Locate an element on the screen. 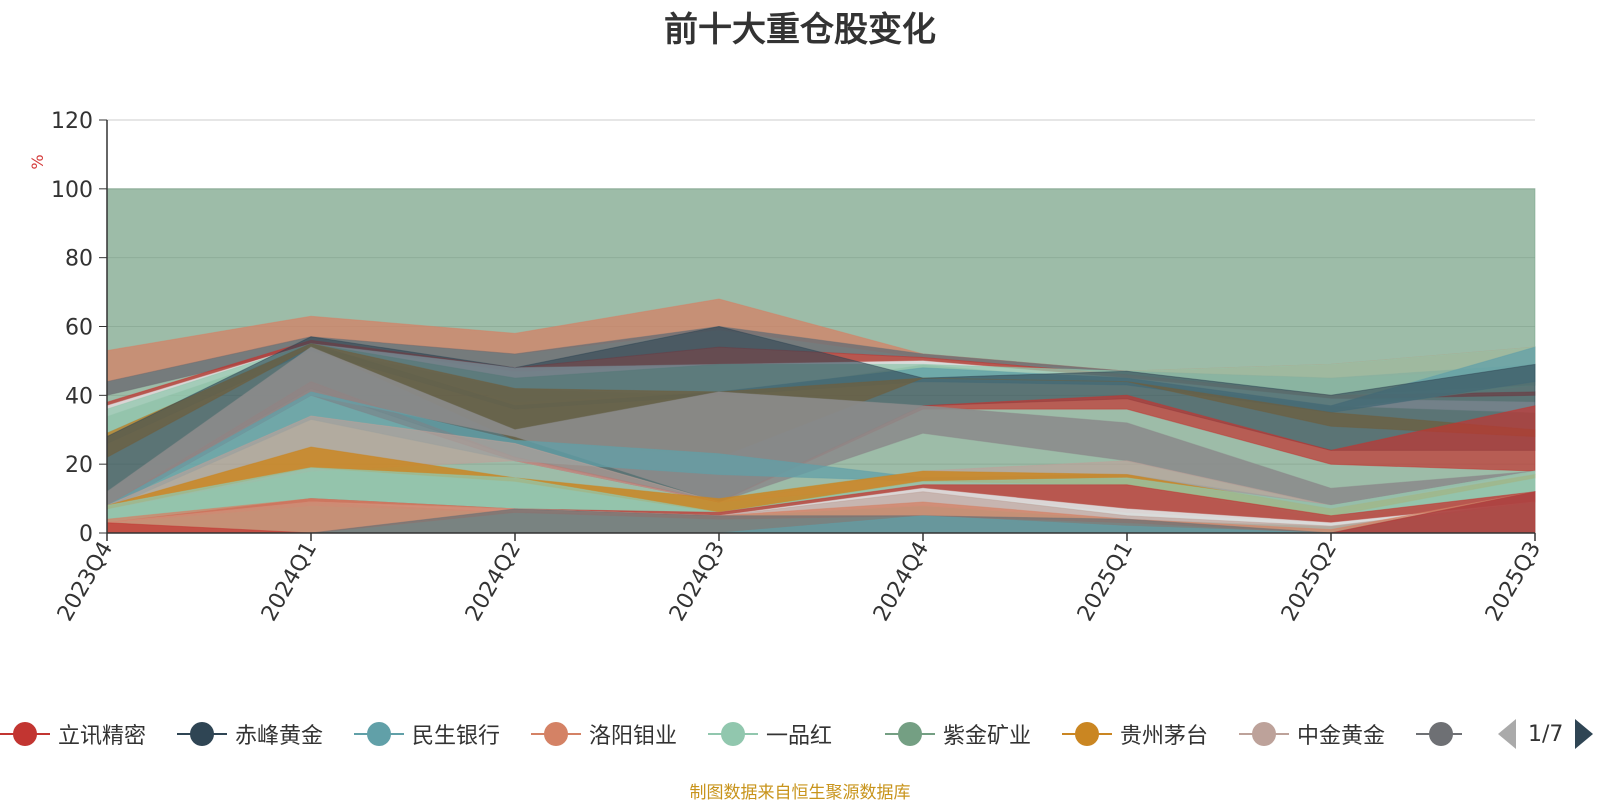  y-tick-label: 0 is located at coordinates (86, 534).